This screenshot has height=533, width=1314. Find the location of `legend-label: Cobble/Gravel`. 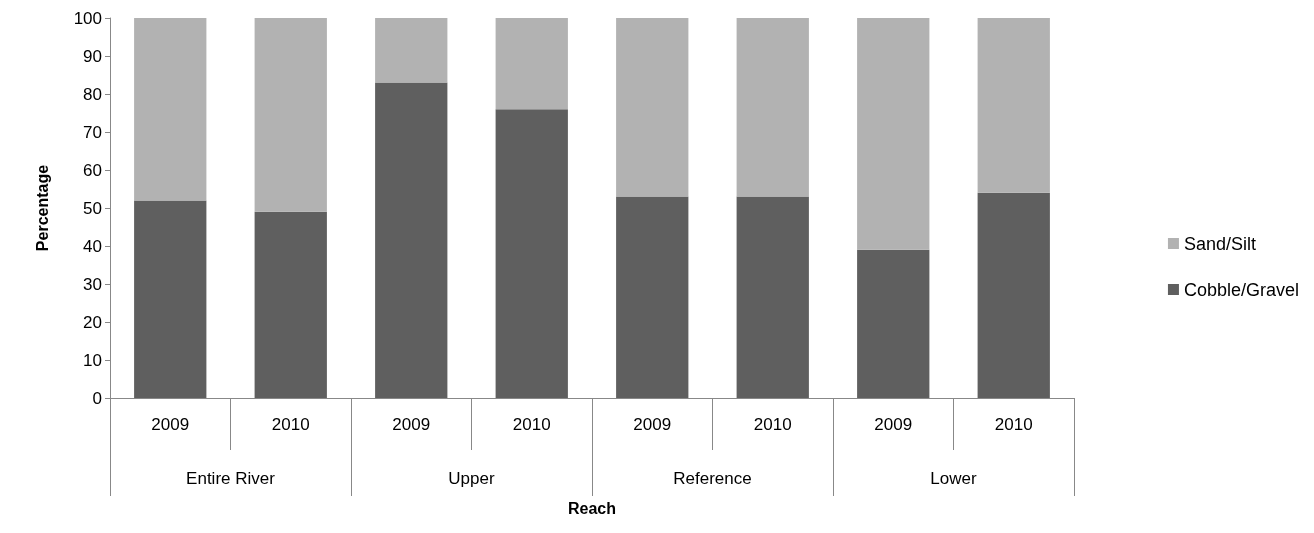

legend-label: Cobble/Gravel is located at coordinates (1241, 289).